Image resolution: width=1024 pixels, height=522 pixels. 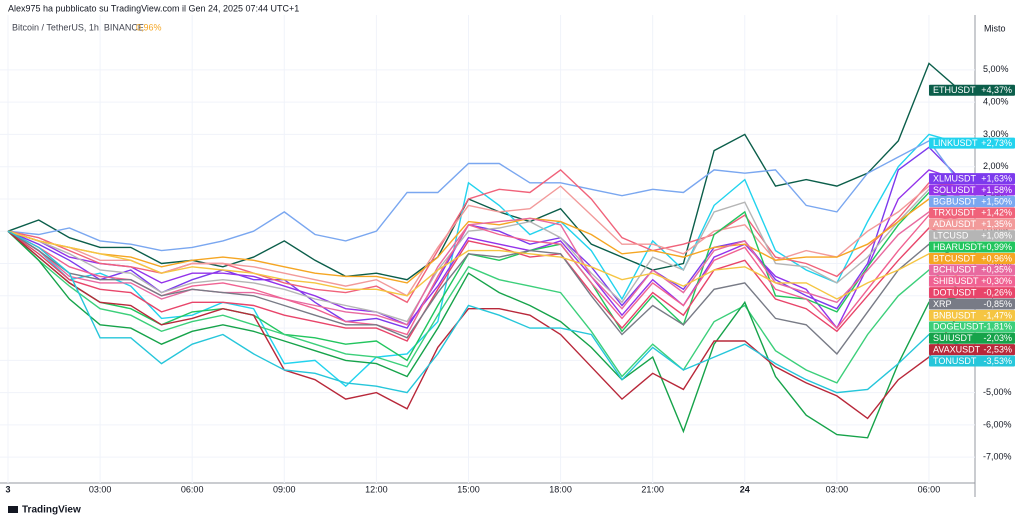 What do you see at coordinates (953, 338) in the screenshot?
I see `legend-name: SUIUSDT` at bounding box center [953, 338].